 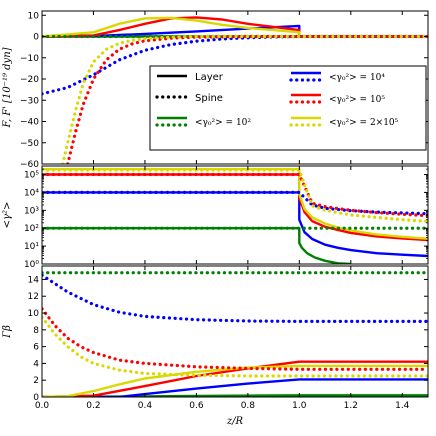 I want to click on ytick-label-0-6: −50, so click(x=29, y=144).